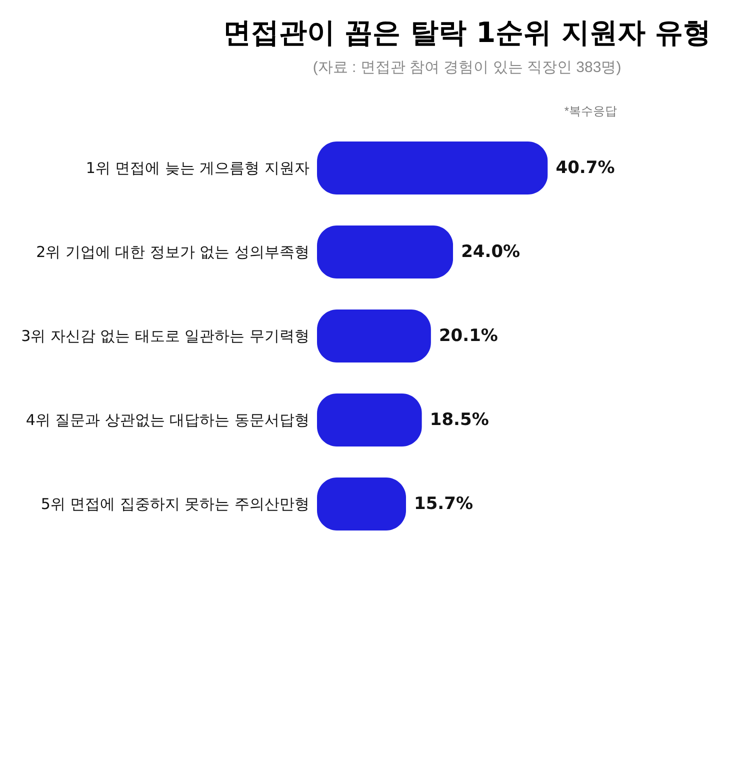 The width and height of the screenshot is (745, 764). What do you see at coordinates (590, 111) in the screenshot?
I see `text: *복수응답` at bounding box center [590, 111].